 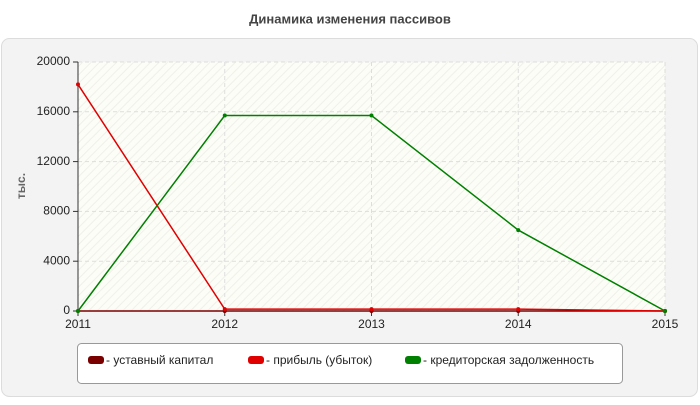 What do you see at coordinates (350, 18) in the screenshot?
I see `chart-title: Динамика изменения пассивов` at bounding box center [350, 18].